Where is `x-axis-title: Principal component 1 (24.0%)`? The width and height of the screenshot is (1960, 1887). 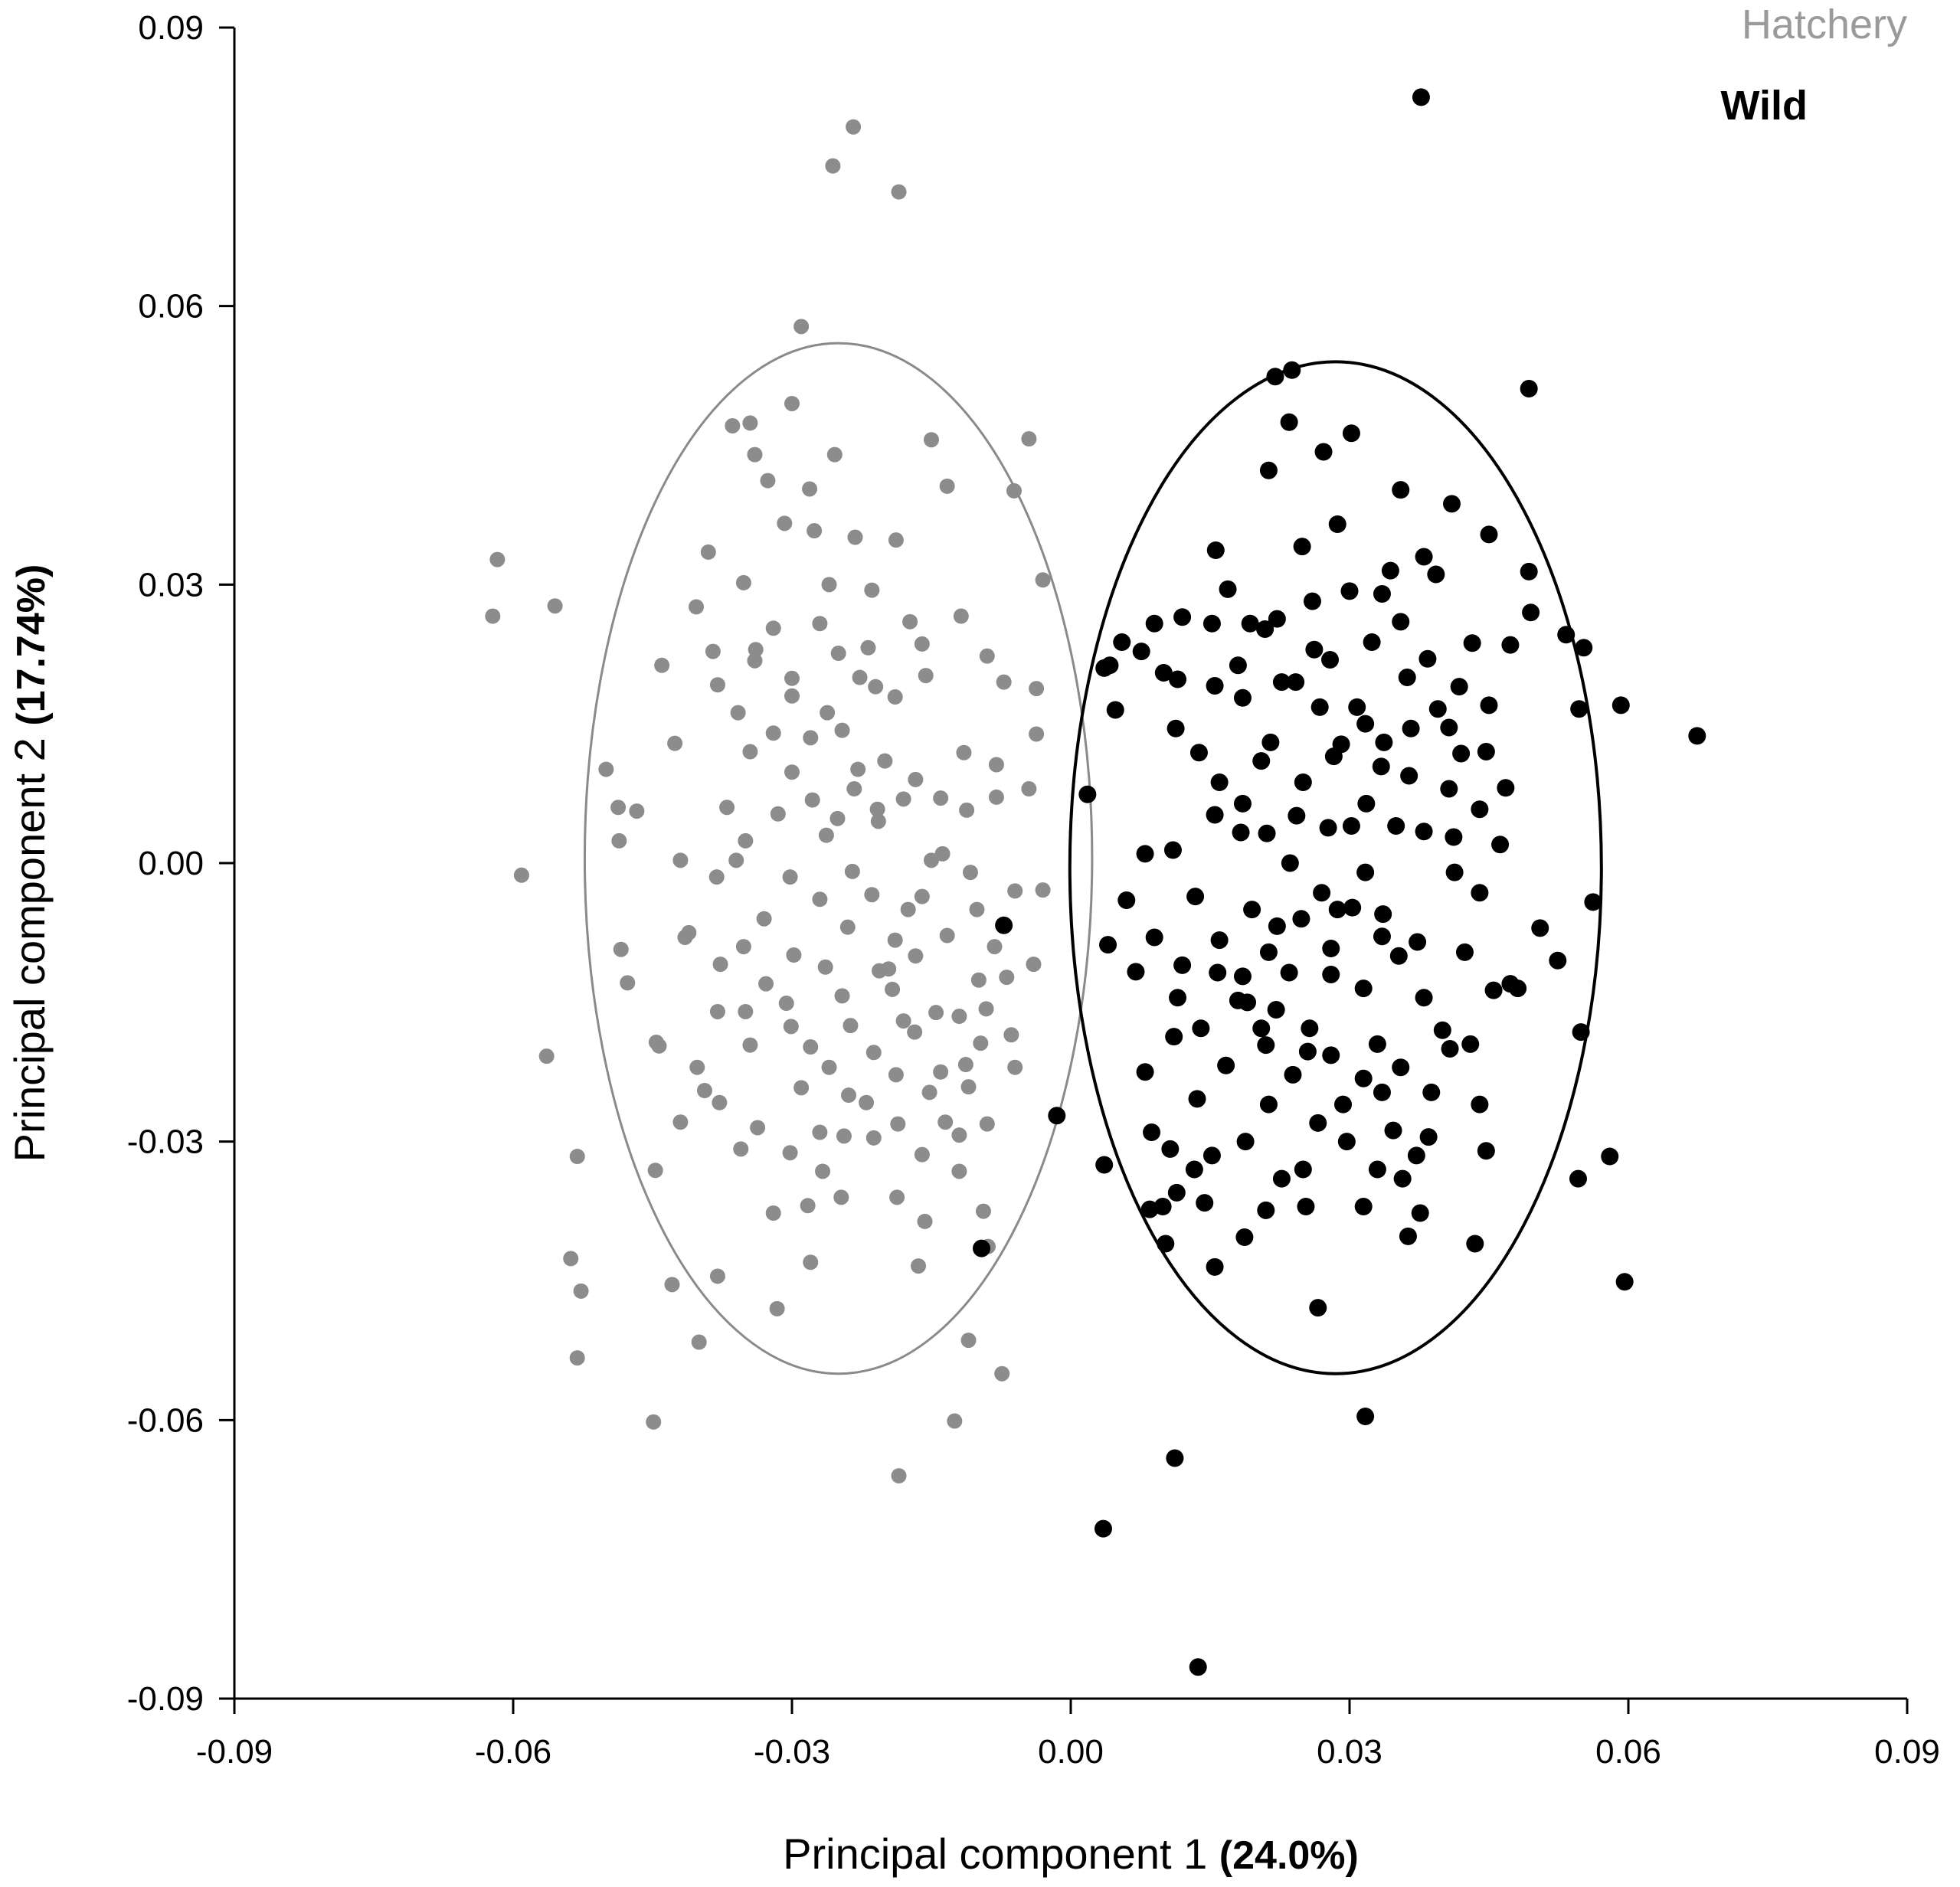
x-axis-title: Principal component 1 (24.0%) is located at coordinates (1071, 1854).